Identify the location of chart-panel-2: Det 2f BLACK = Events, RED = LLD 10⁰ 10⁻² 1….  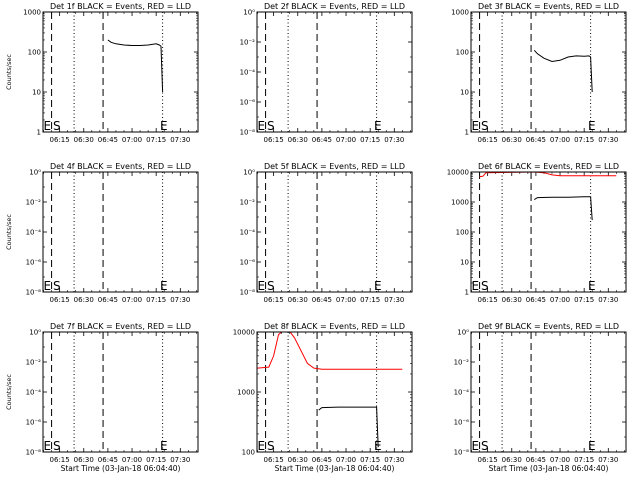
(326, 73).